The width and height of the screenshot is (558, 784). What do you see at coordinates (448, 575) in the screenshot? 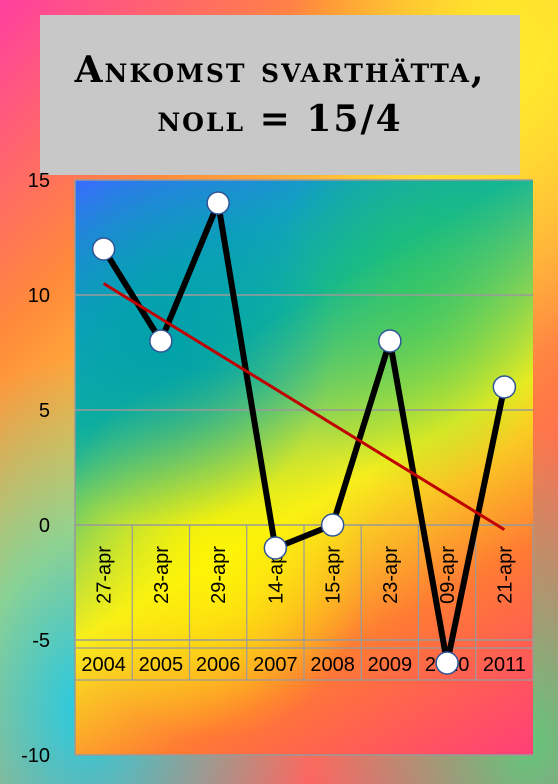
I see `date-label: 09-apr` at bounding box center [448, 575].